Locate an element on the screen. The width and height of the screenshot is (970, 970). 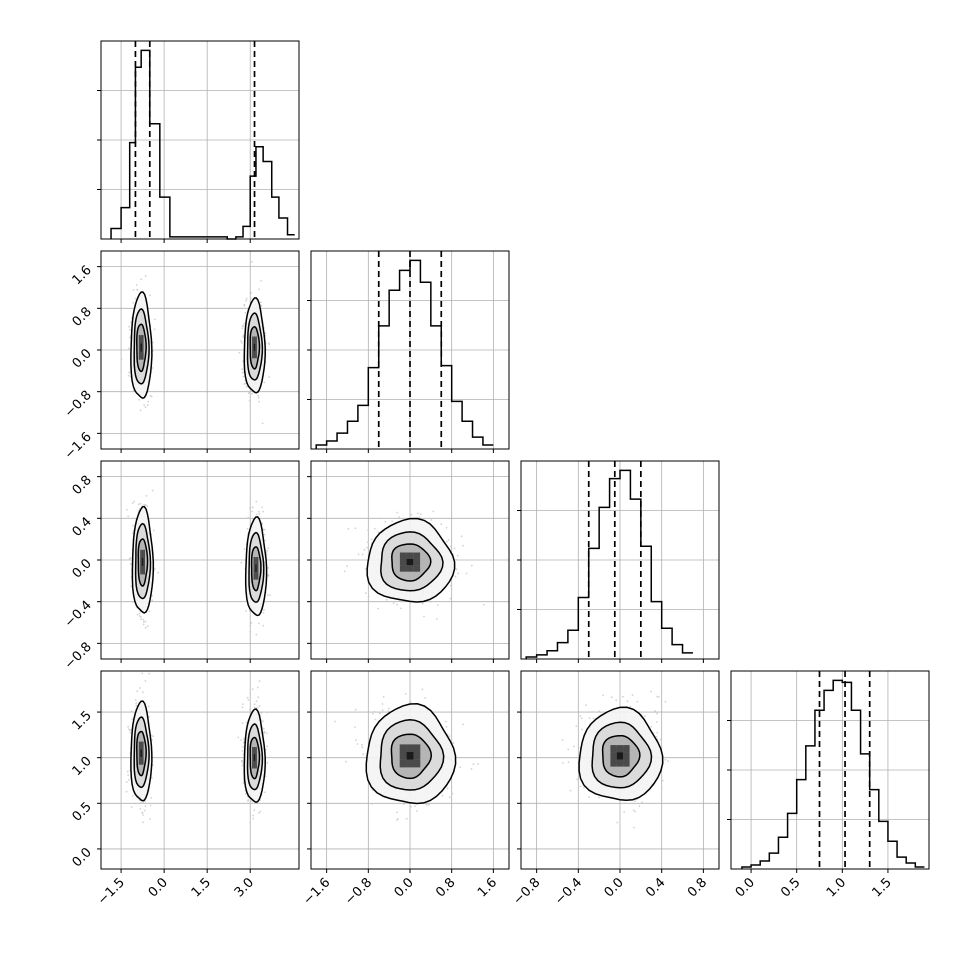
y-tick-label: −0.8 is located at coordinates (78, 656).